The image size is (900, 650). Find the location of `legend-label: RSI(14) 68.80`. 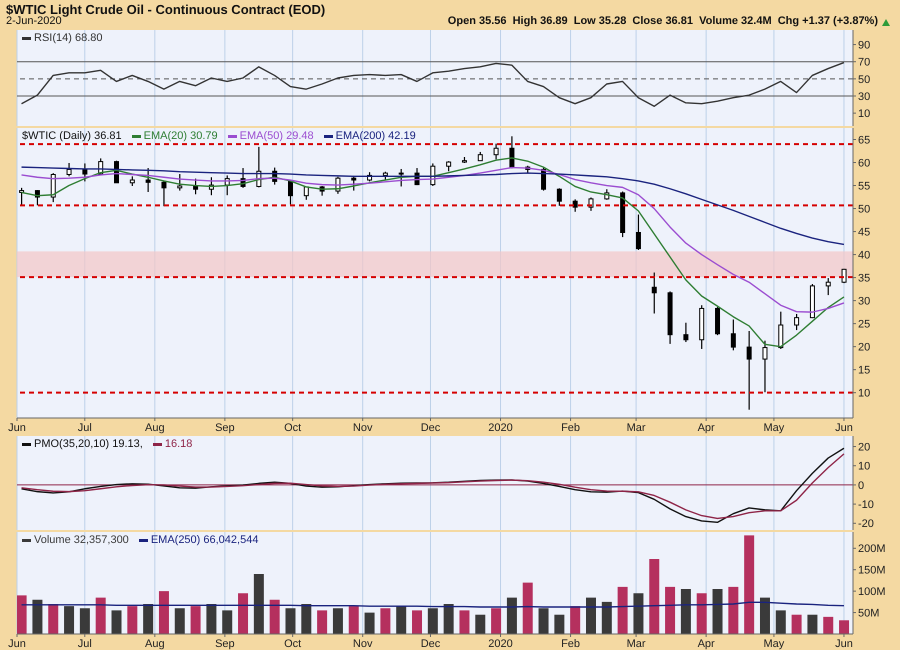

legend-label: RSI(14) 68.80 is located at coordinates (67, 38).